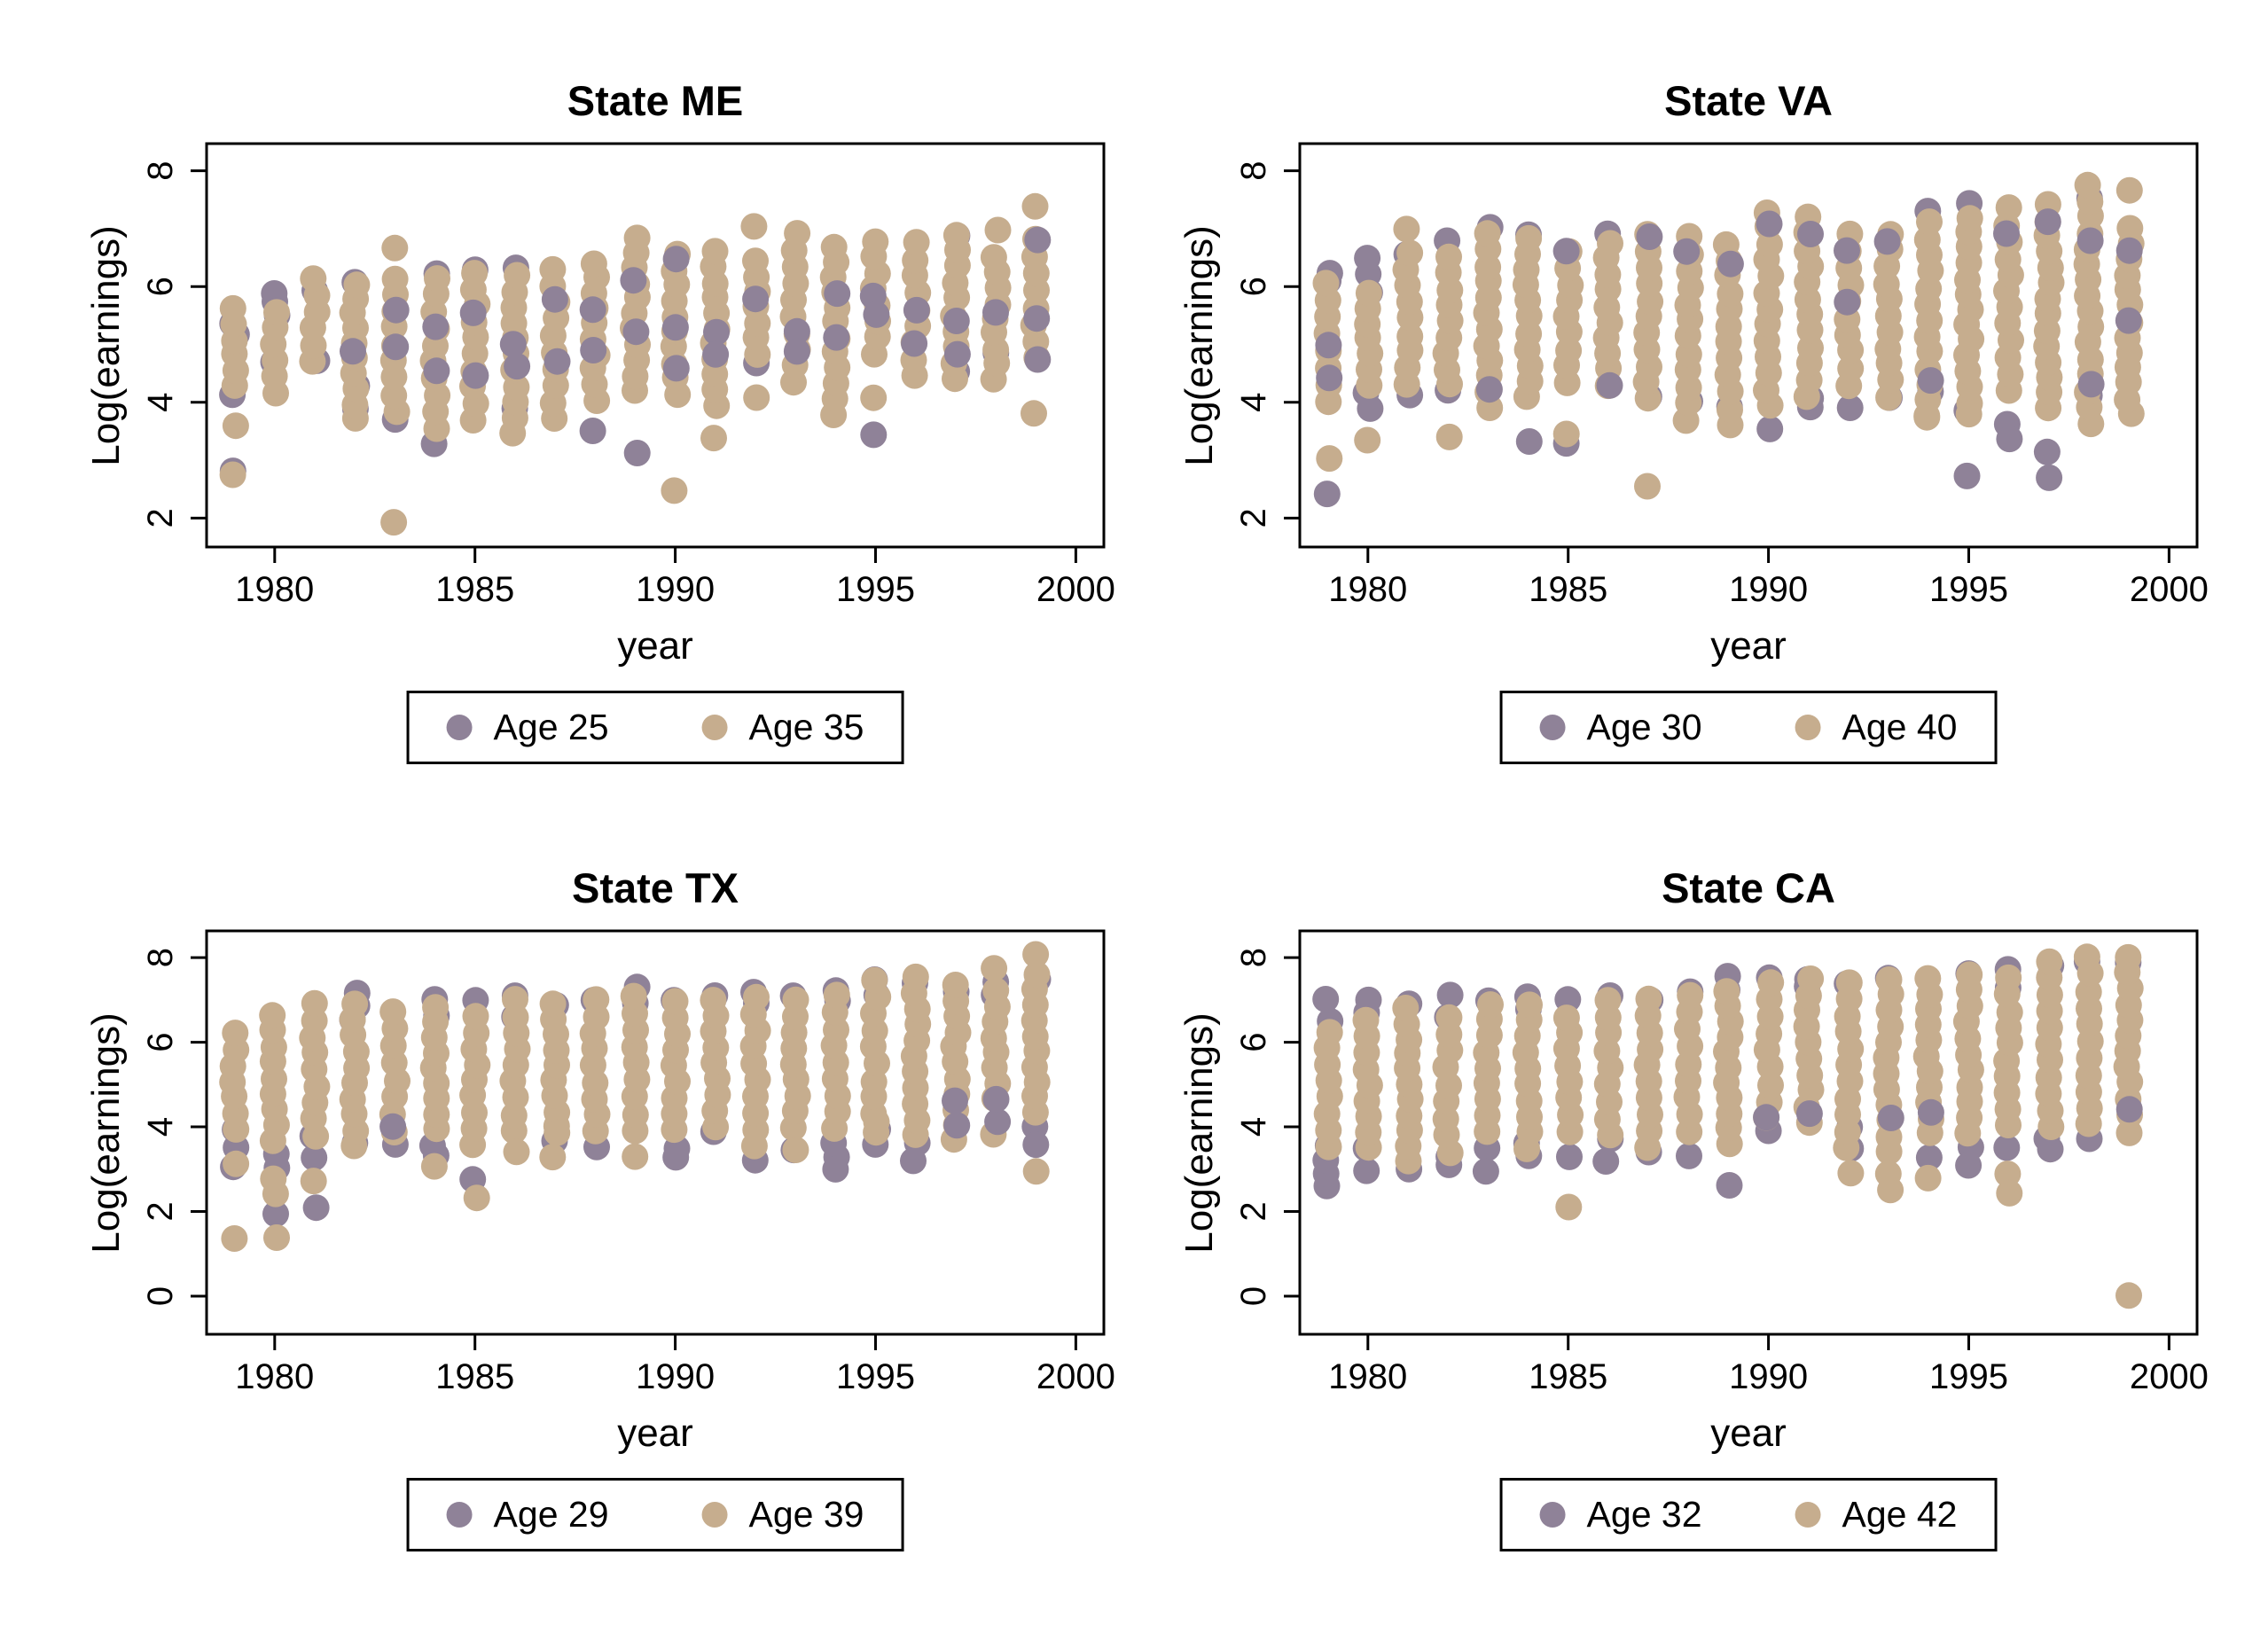  I want to click on panel-va-plot: 1980 1985 1990 1995 2000 2 4 6 8, so click(1721, 376).